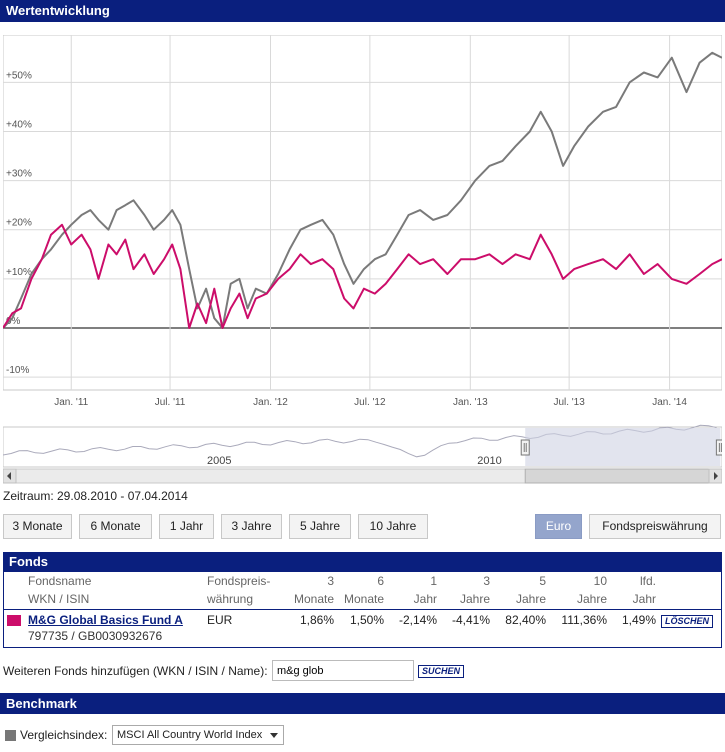 The image size is (725, 752). I want to click on header-fondsname: Fondsname, so click(60, 581).